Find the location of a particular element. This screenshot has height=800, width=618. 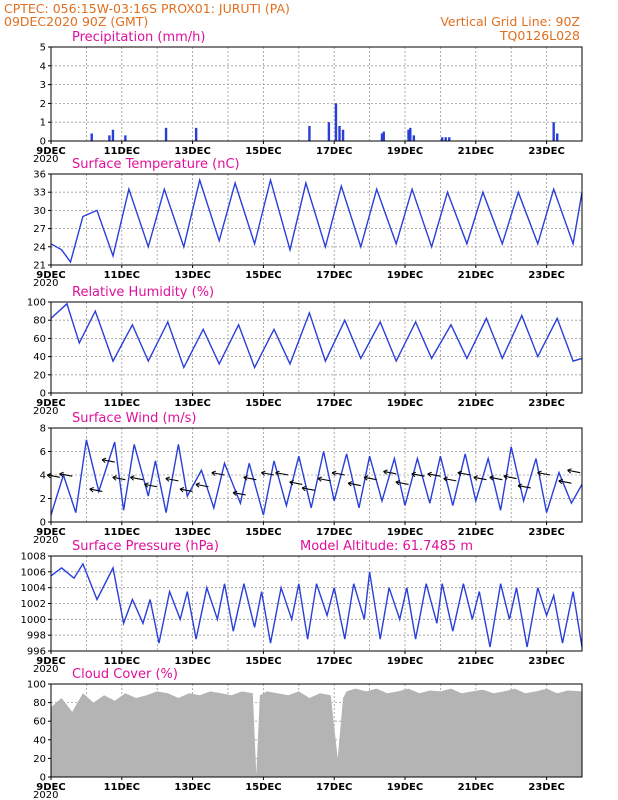

y-tick-label: 24 is located at coordinates (39, 247).